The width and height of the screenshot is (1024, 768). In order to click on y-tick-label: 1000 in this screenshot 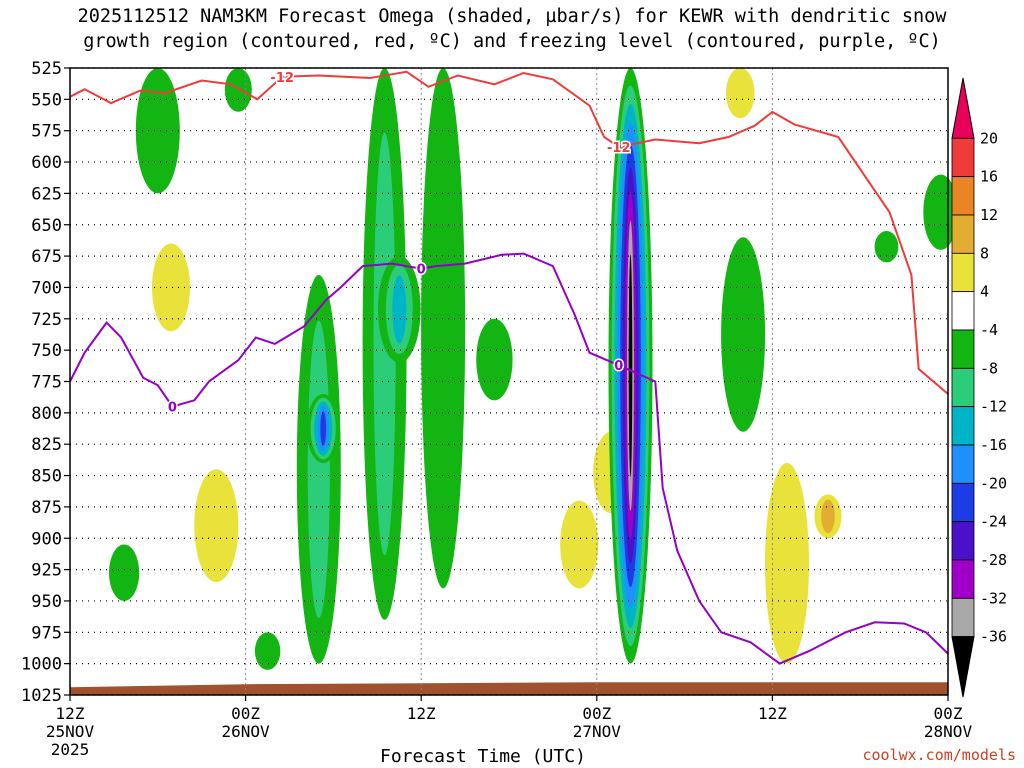, I will do `click(41, 665)`.